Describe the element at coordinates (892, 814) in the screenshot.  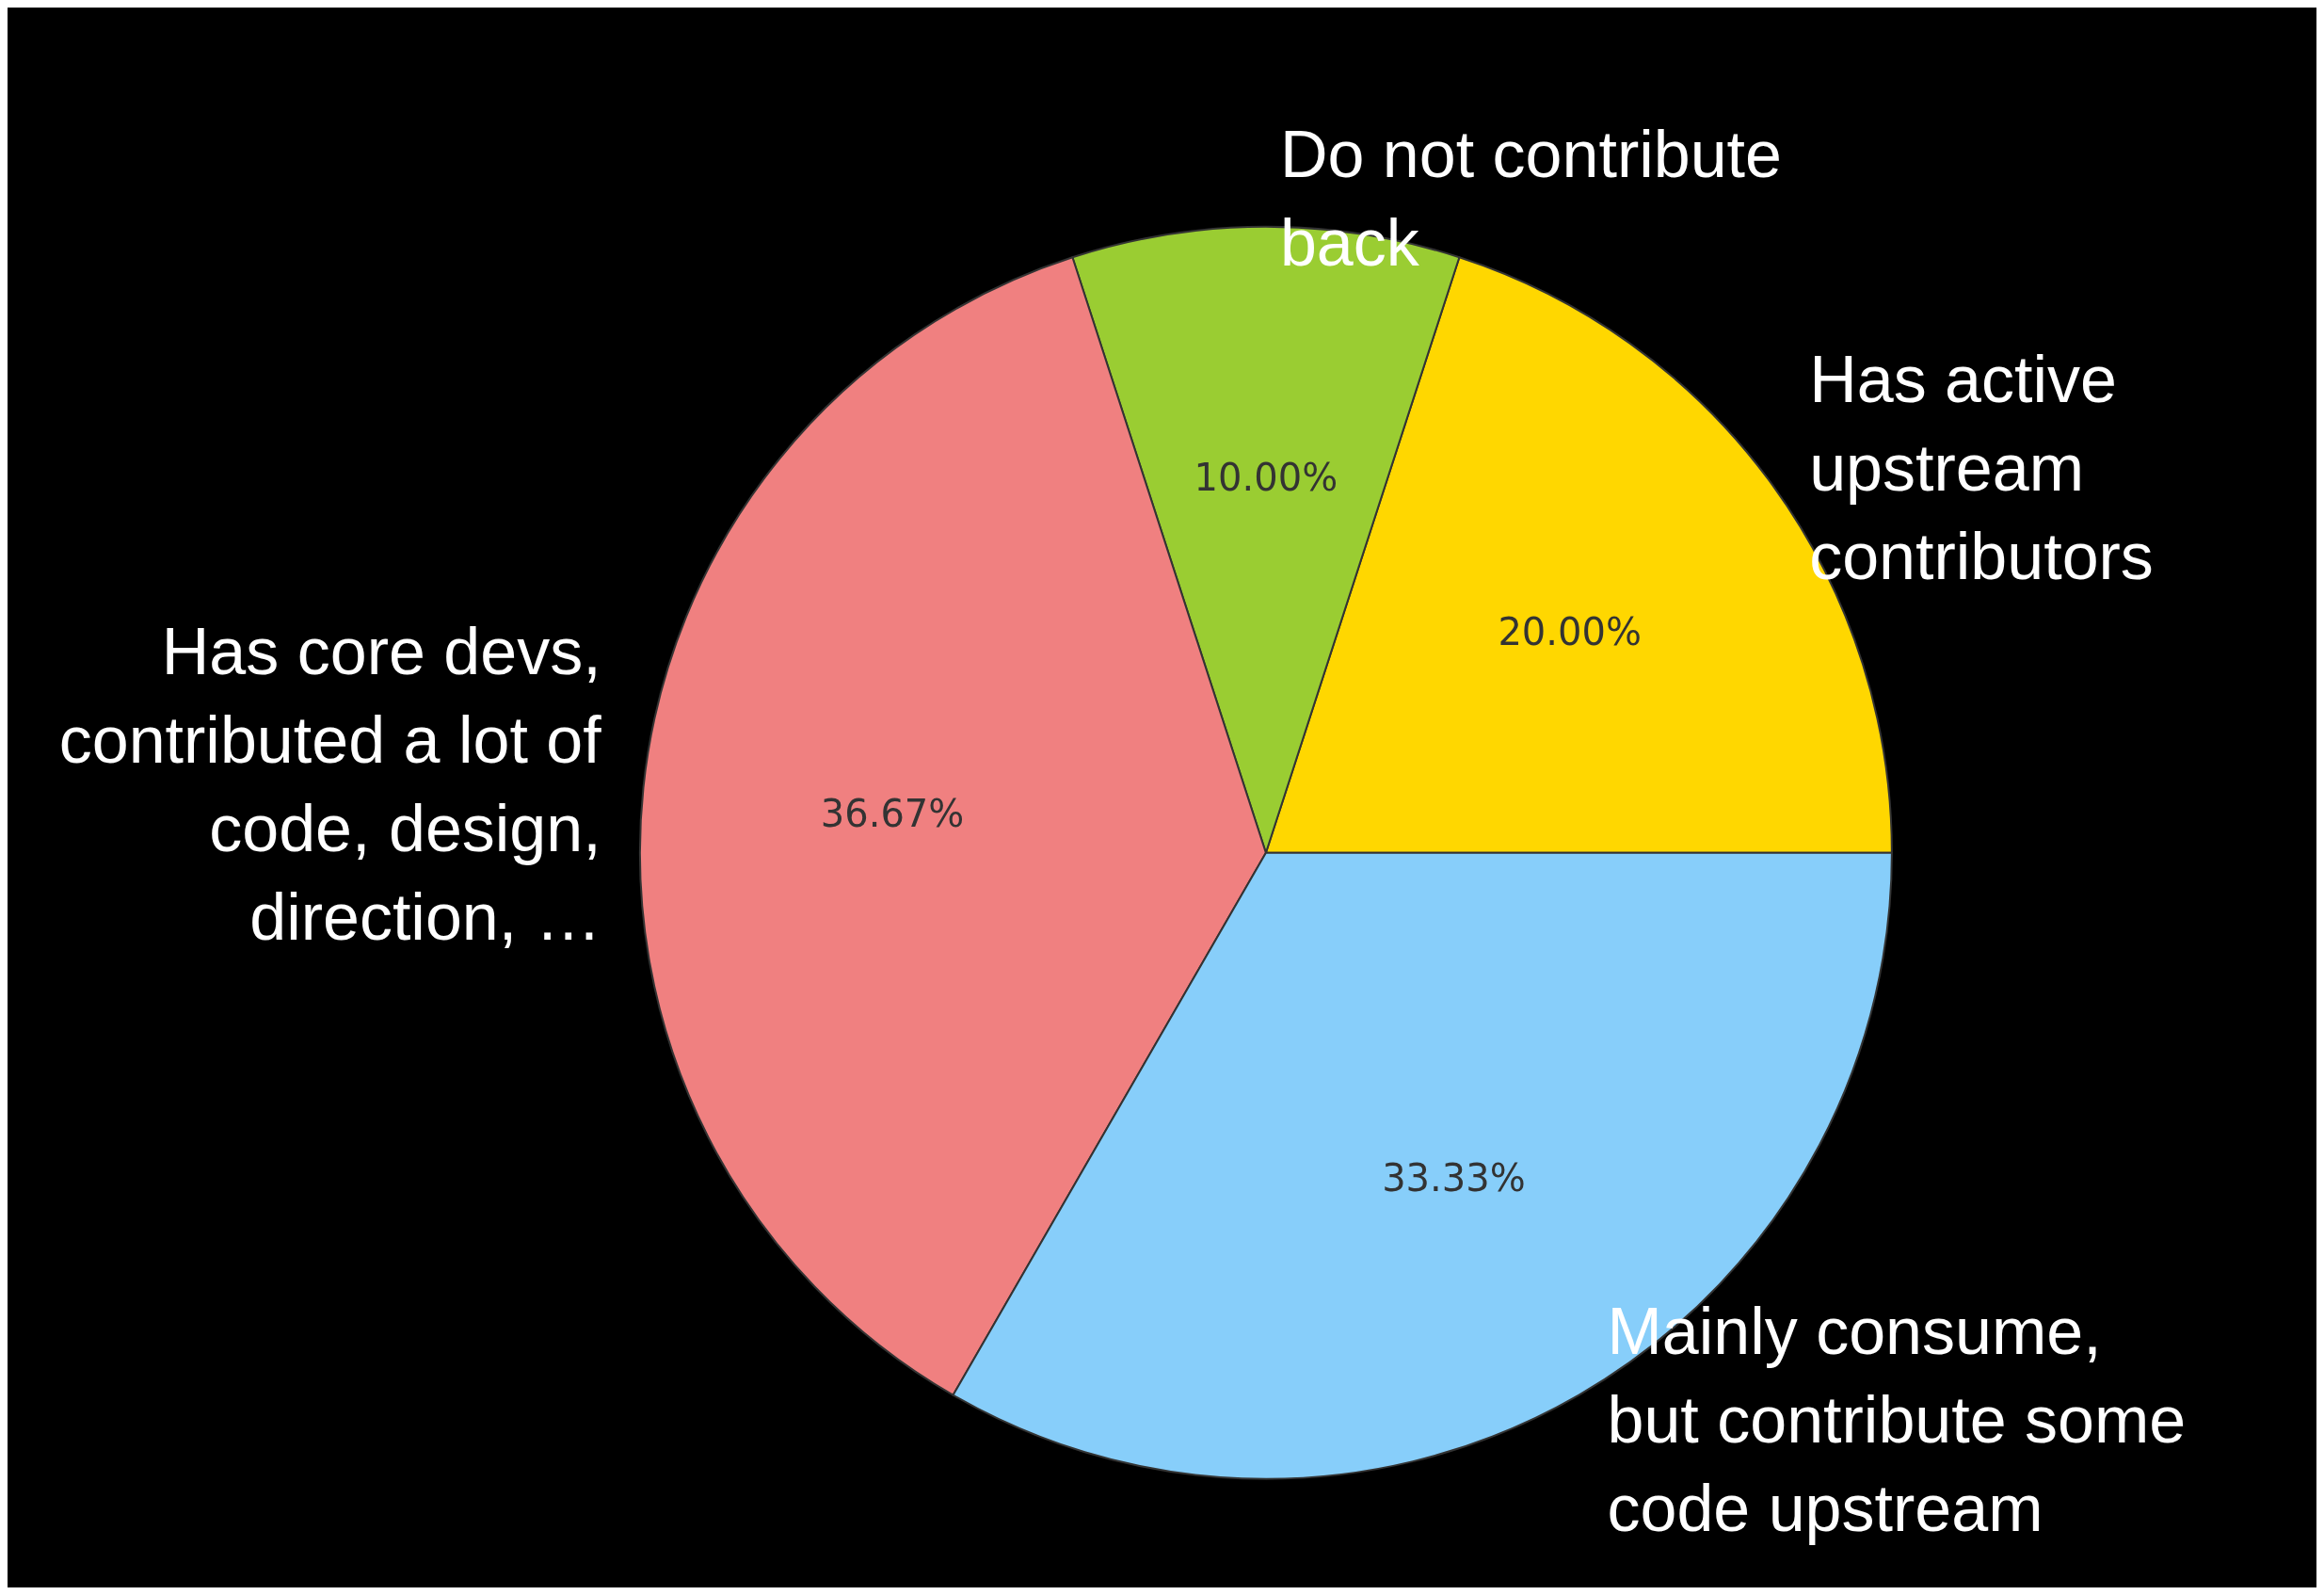
I see `data-label: 36.67%` at that location.